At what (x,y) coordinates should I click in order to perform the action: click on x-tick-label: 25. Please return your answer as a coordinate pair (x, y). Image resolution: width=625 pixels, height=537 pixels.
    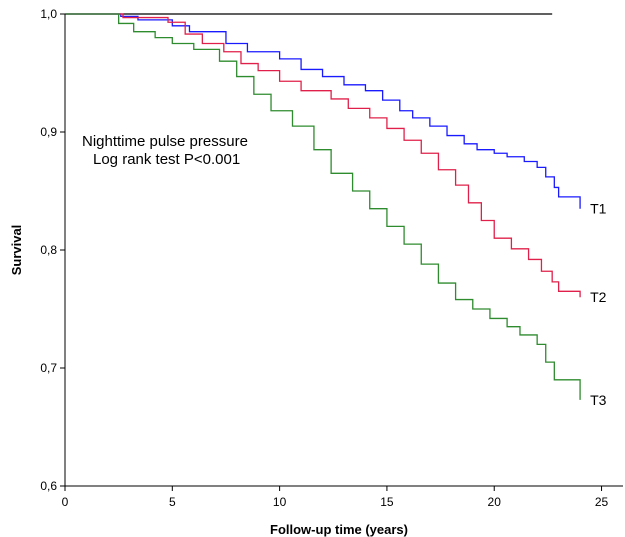
    Looking at the image, I should click on (602, 502).